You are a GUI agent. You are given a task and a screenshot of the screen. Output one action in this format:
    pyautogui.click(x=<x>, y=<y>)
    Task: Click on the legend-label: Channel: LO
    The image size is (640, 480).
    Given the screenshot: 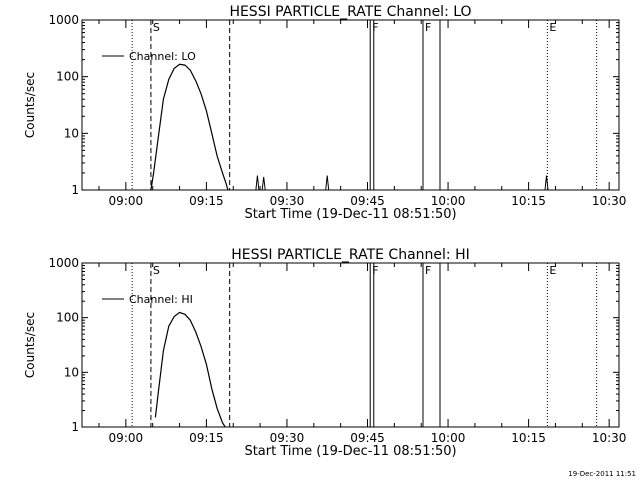 What is the action you would take?
    pyautogui.click(x=162, y=56)
    